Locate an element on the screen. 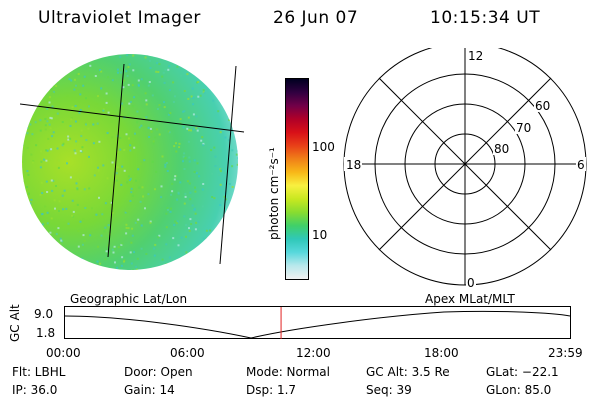 This screenshot has height=400, width=600. lat-label-70: 70 is located at coordinates (523, 128).